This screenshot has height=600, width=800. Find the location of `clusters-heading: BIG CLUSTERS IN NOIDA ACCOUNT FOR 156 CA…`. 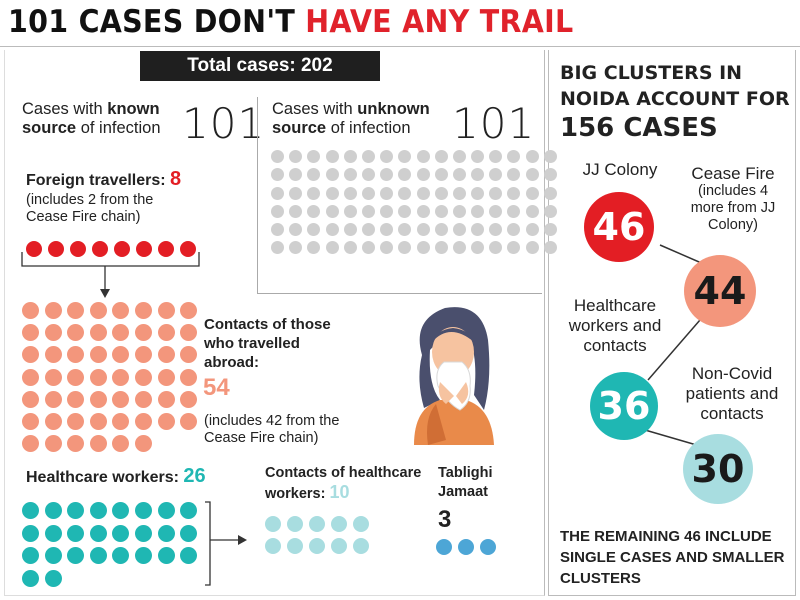

clusters-heading: BIG CLUSTERS IN NOIDA ACCOUNT FOR 156 CA… is located at coordinates (675, 102).